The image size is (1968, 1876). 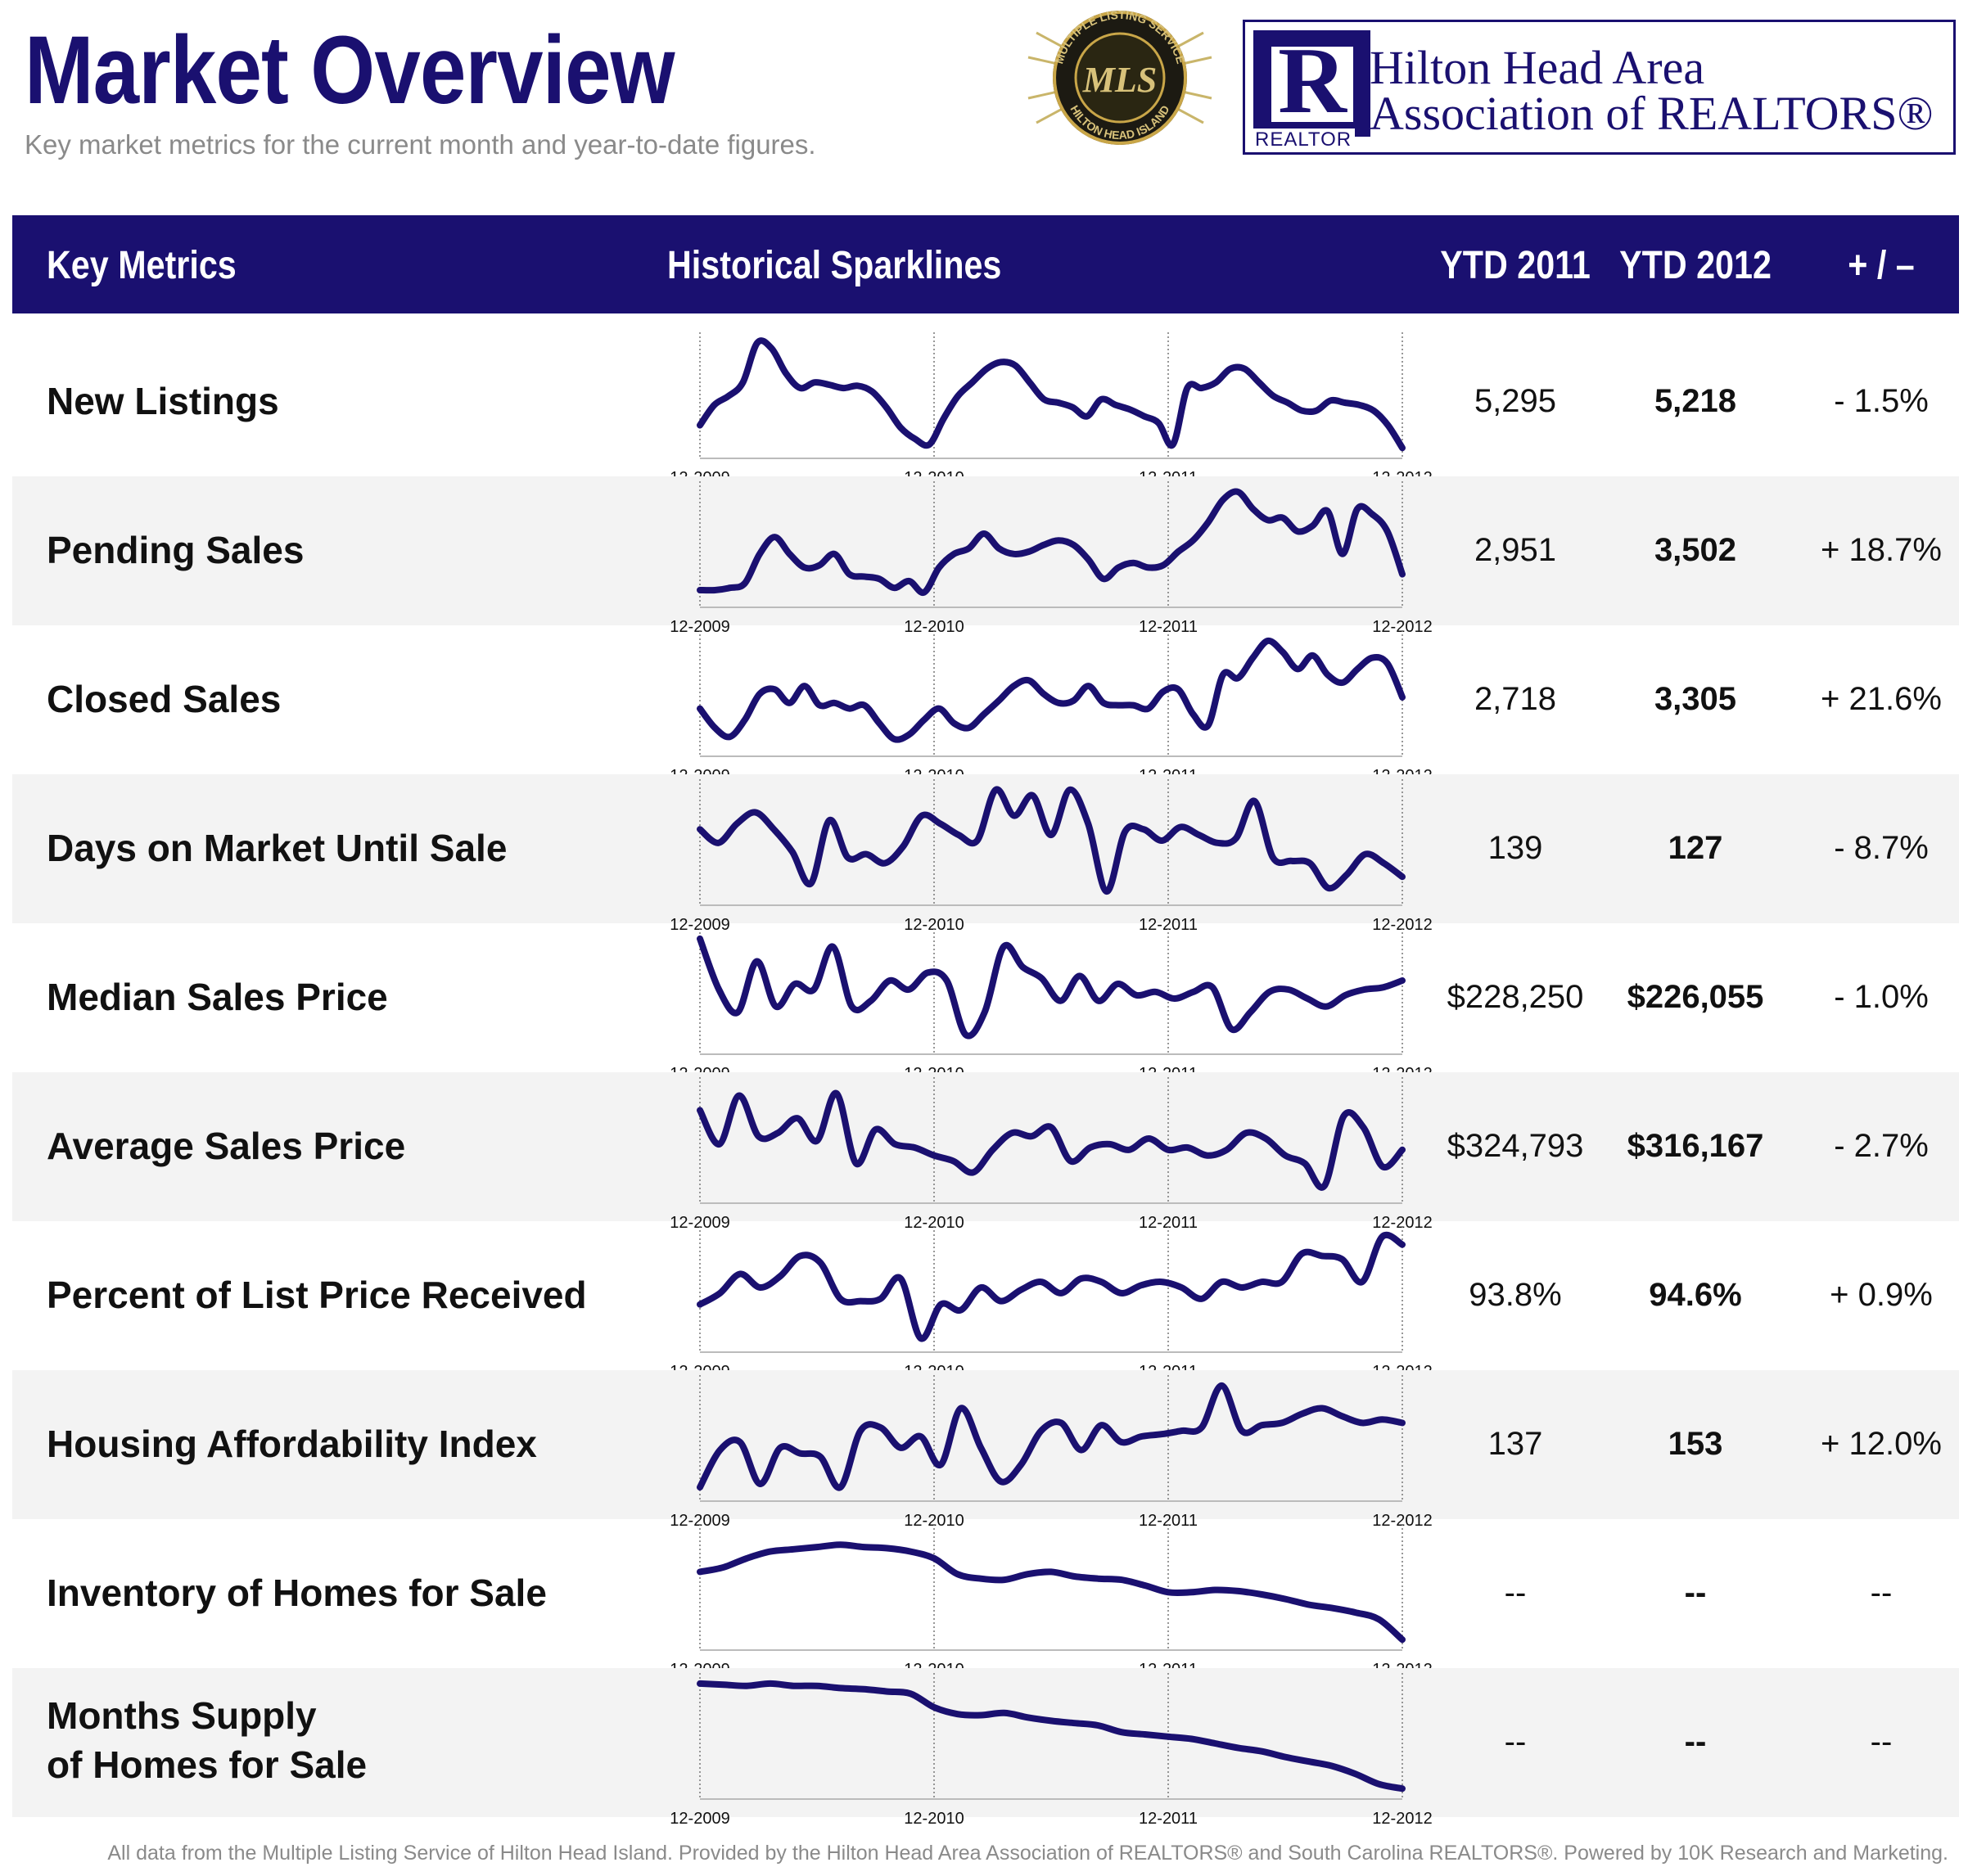 What do you see at coordinates (1652, 113) in the screenshot?
I see `association-name-line2: Association of REALTORS®` at bounding box center [1652, 113].